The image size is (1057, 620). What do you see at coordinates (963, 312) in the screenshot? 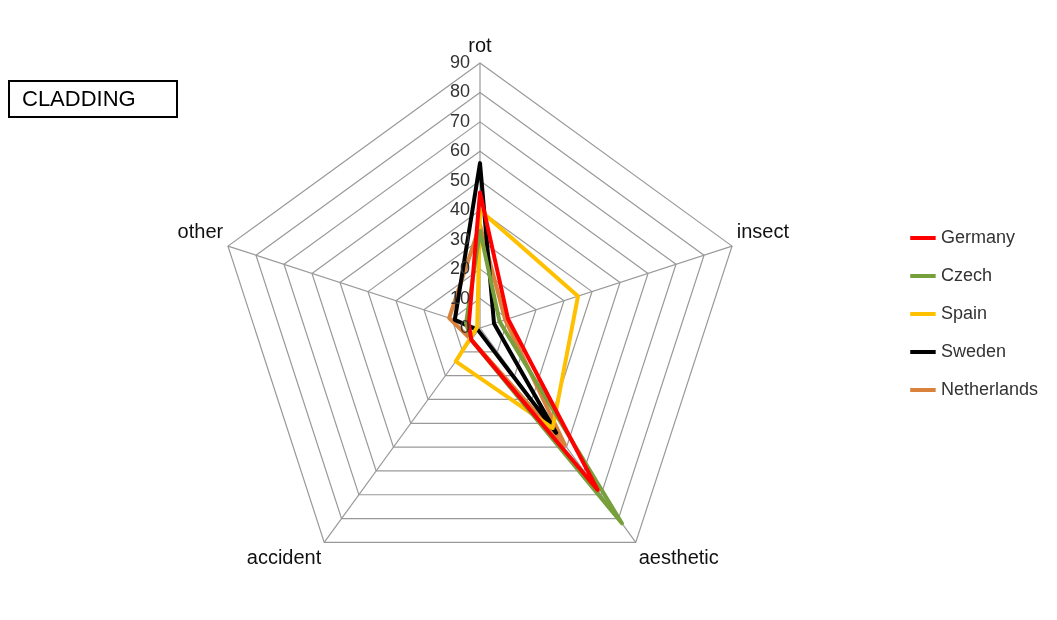
I see `legend-label: Spain` at bounding box center [963, 312].